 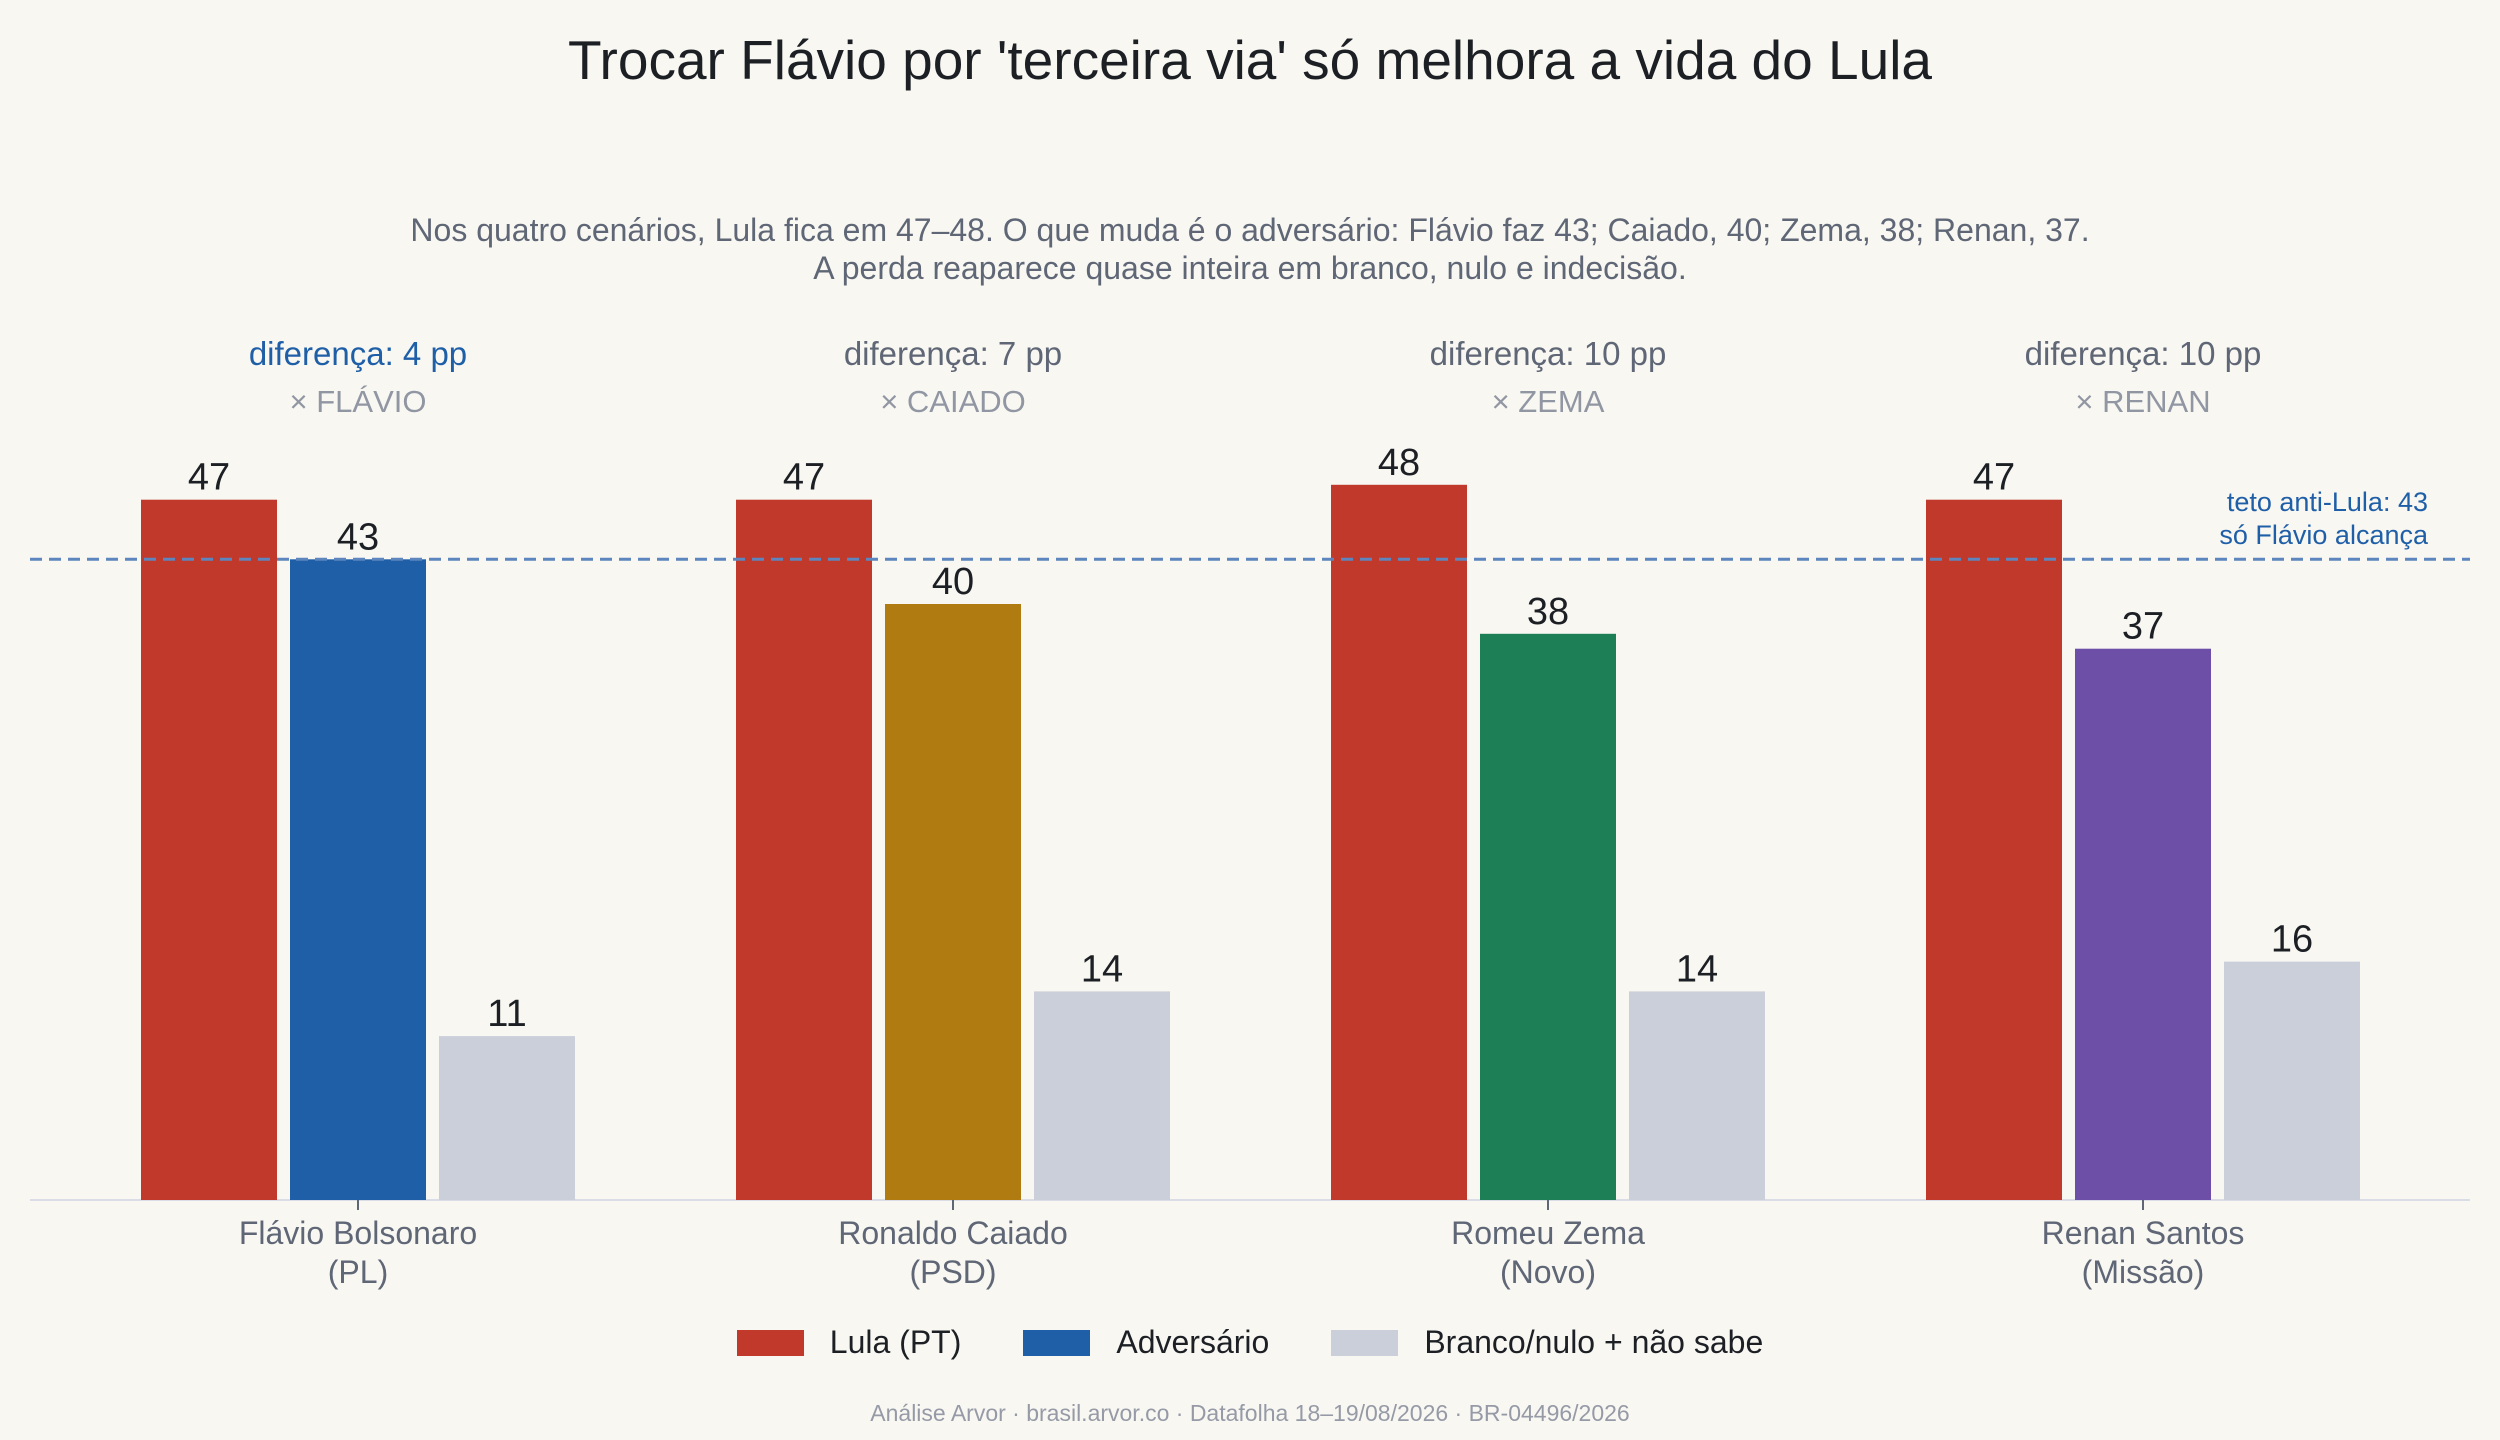 I want to click on x-tick-label-1-1: (PSD), so click(x=952, y=1272).